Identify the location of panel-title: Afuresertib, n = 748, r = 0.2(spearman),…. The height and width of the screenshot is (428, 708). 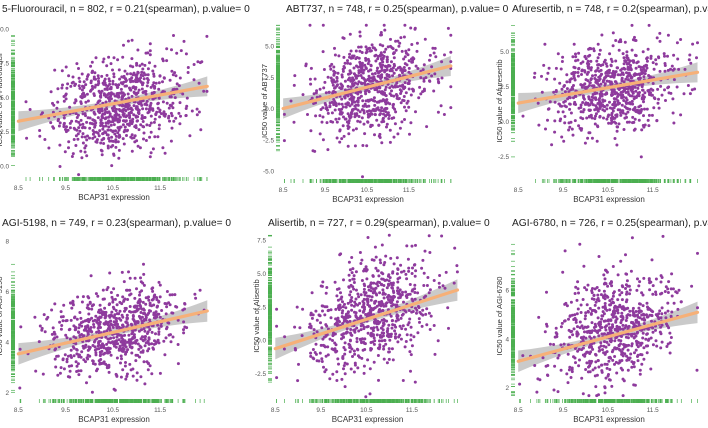
(610, 9).